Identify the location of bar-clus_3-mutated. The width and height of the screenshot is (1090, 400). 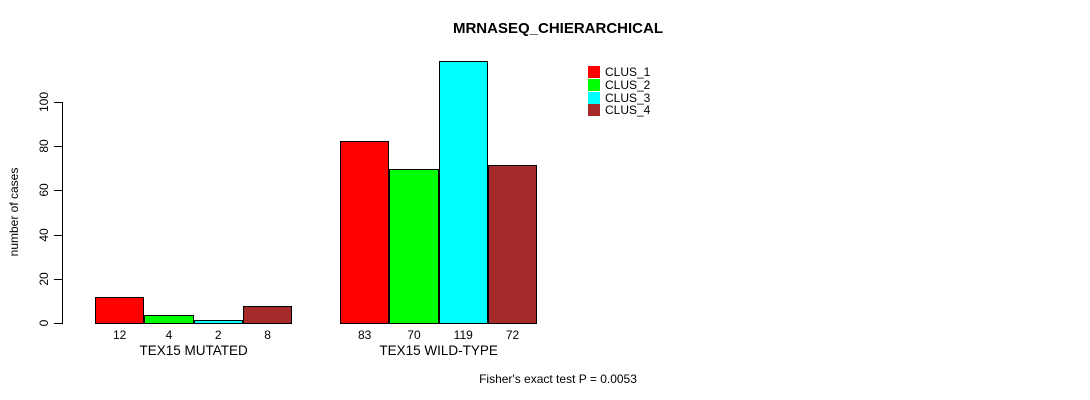
(218, 322).